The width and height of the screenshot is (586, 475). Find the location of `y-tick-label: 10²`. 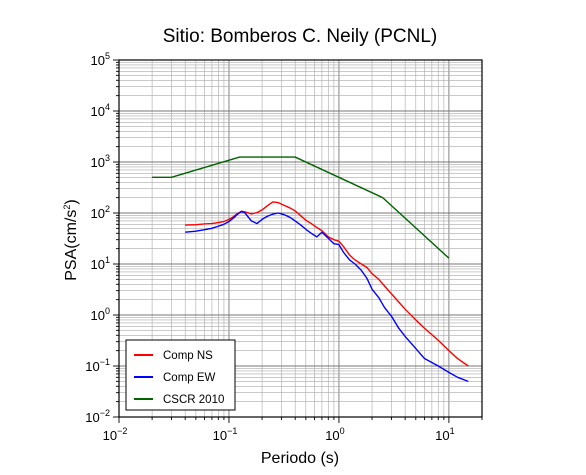

y-tick-label: 10² is located at coordinates (100, 212).